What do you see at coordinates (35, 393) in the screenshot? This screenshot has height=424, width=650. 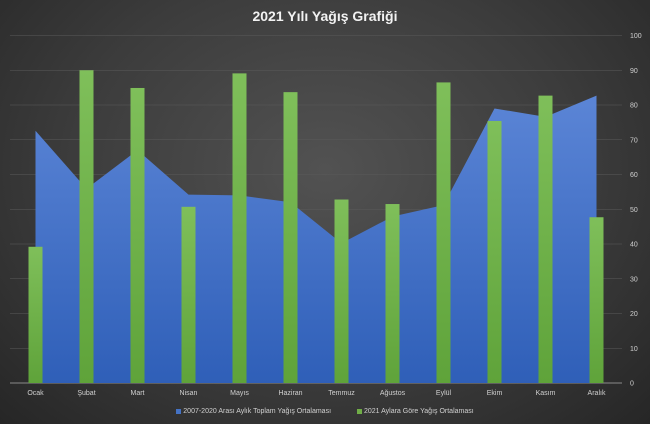 I see `x-tick-label: Ocak` at bounding box center [35, 393].